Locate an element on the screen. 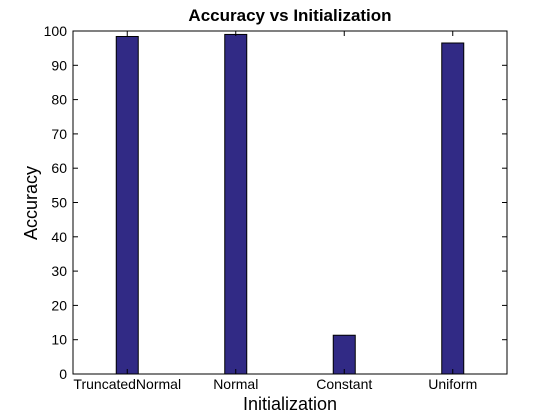 The image size is (560, 420). y-tick-label: 20 is located at coordinates (59, 305).